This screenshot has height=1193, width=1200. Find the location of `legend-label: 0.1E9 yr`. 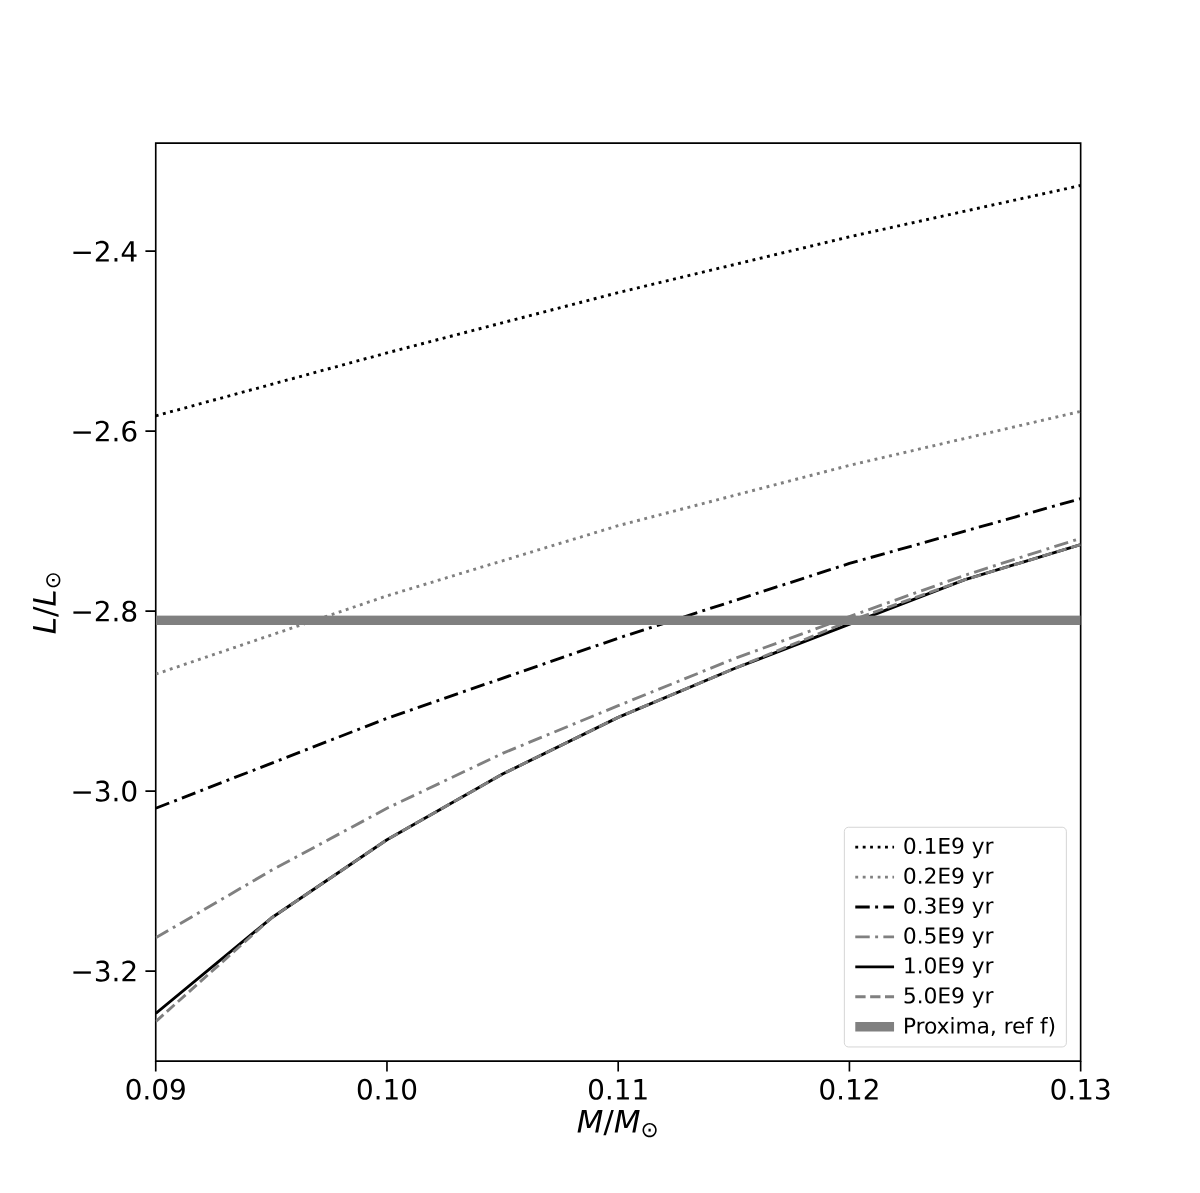

legend-label: 0.1E9 yr is located at coordinates (949, 847).